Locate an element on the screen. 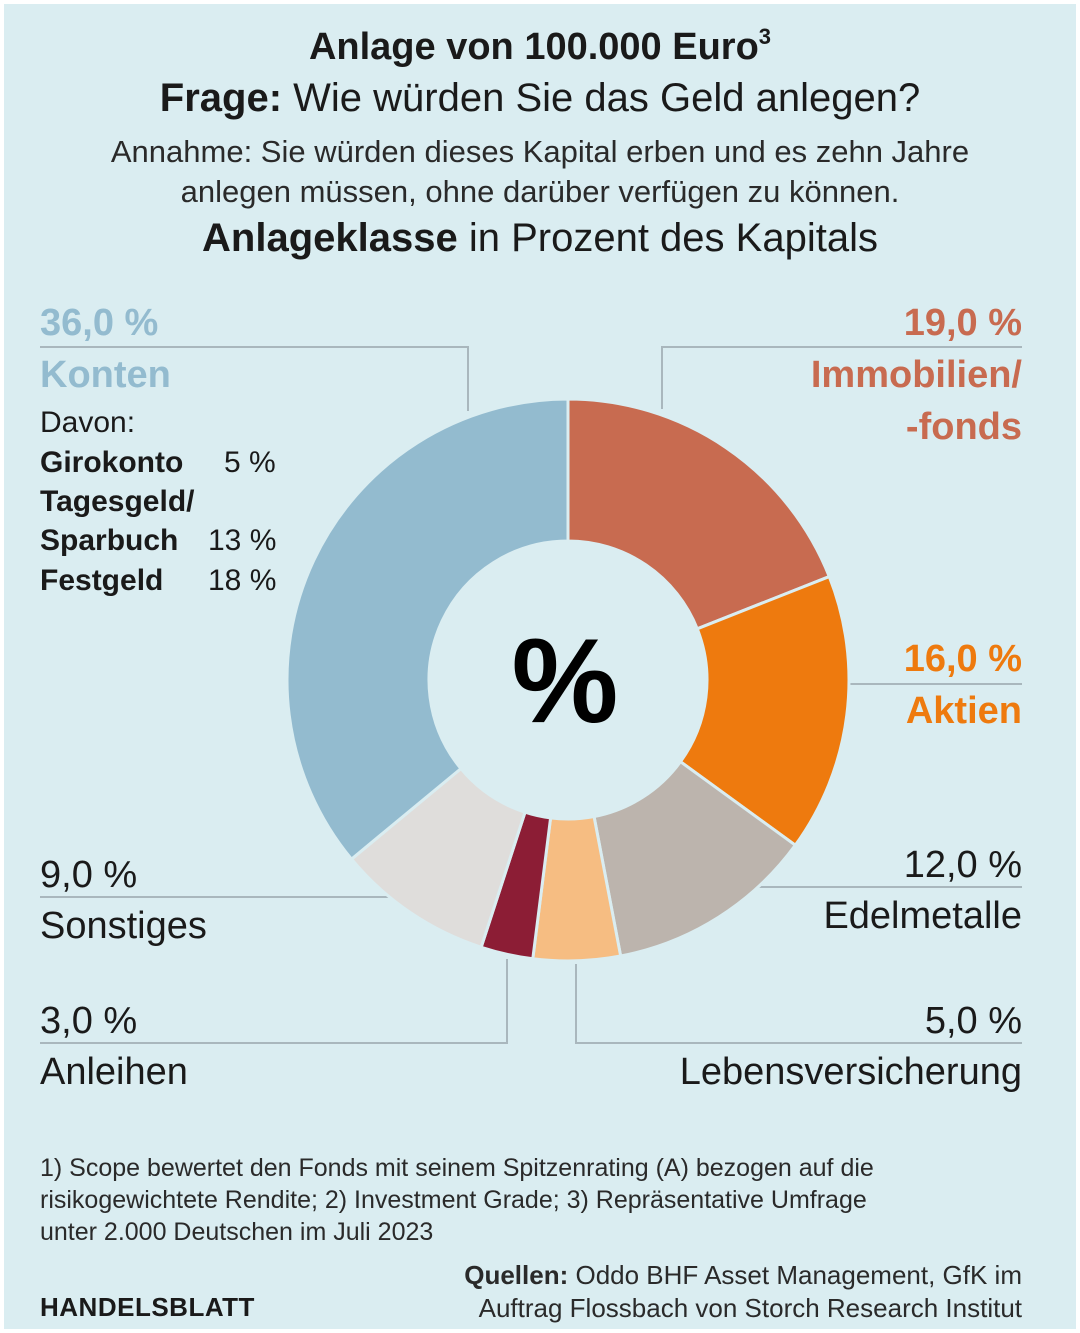  sources-text-1: Oddo BHF Asset Management, GfK im is located at coordinates (795, 1275).